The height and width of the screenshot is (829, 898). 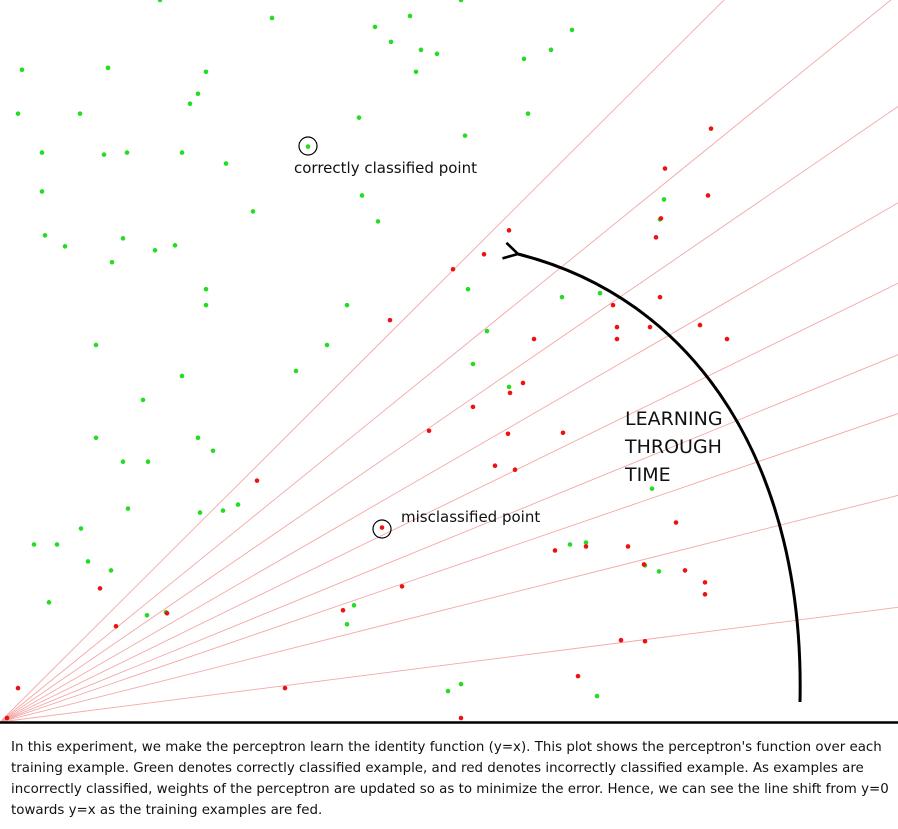 I want to click on misclassified-point-label: misclassified point, so click(x=470, y=517).